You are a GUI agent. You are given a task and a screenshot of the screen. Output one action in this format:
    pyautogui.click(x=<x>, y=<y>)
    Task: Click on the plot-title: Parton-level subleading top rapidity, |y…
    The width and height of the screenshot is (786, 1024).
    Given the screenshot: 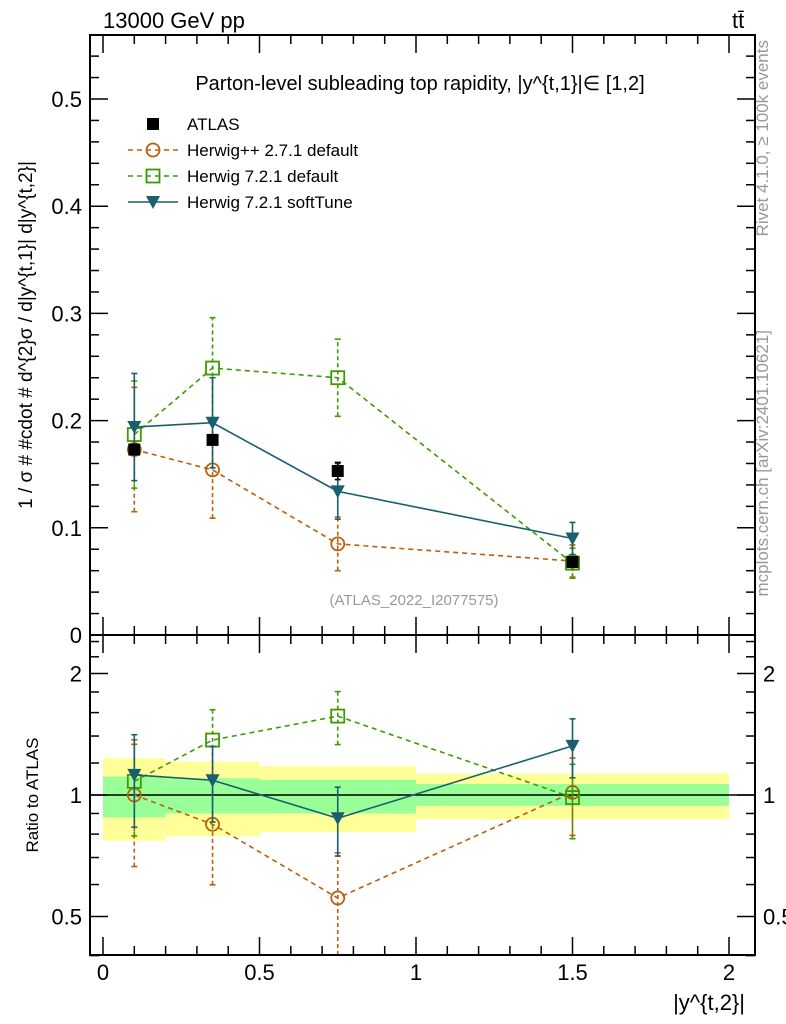 What is the action you would take?
    pyautogui.click(x=419, y=84)
    